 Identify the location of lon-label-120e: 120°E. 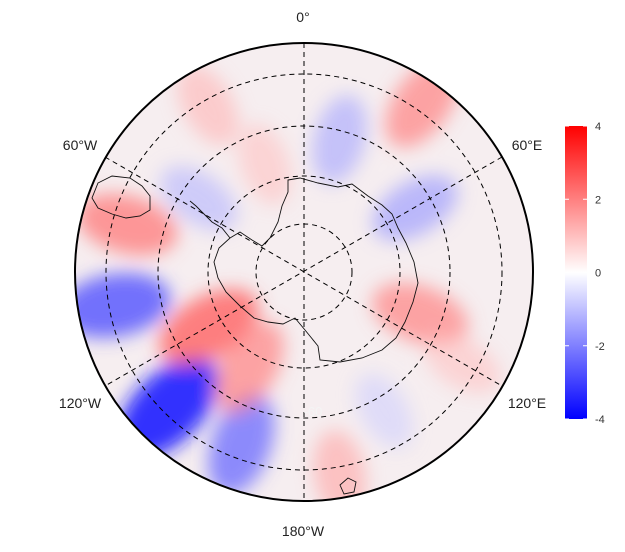
(527, 403).